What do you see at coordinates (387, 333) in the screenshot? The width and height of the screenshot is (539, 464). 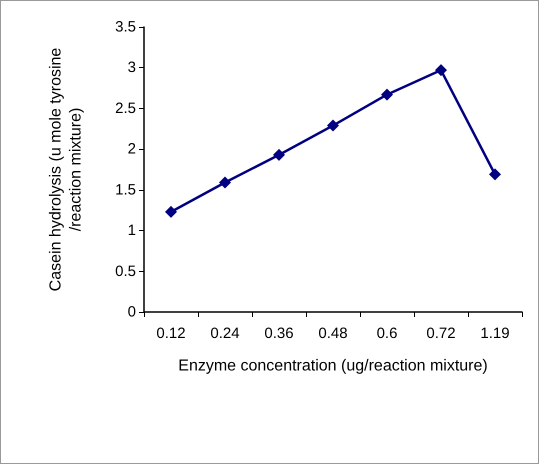 I see `x-tick-label: 0.6` at bounding box center [387, 333].